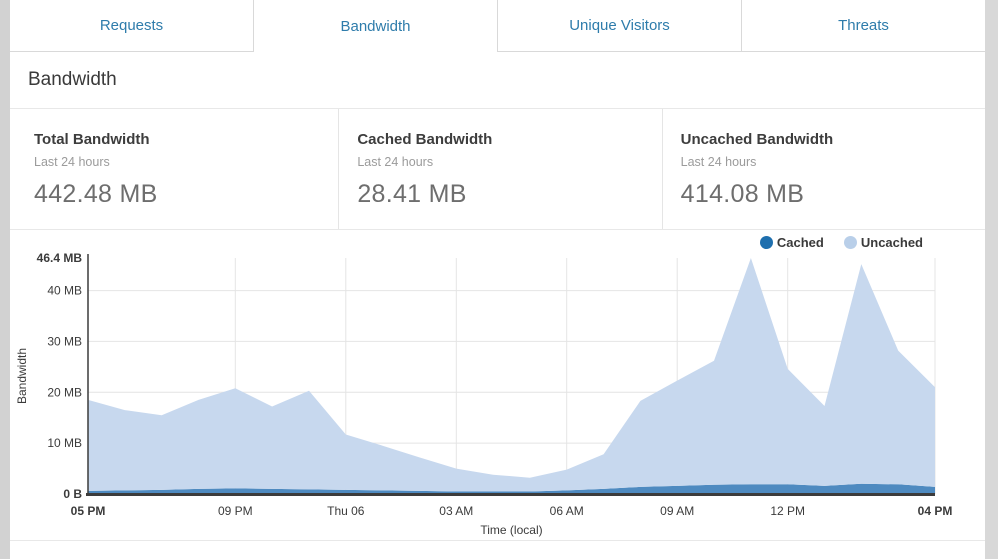  I want to click on svg-text: 0 B, so click(72, 494).